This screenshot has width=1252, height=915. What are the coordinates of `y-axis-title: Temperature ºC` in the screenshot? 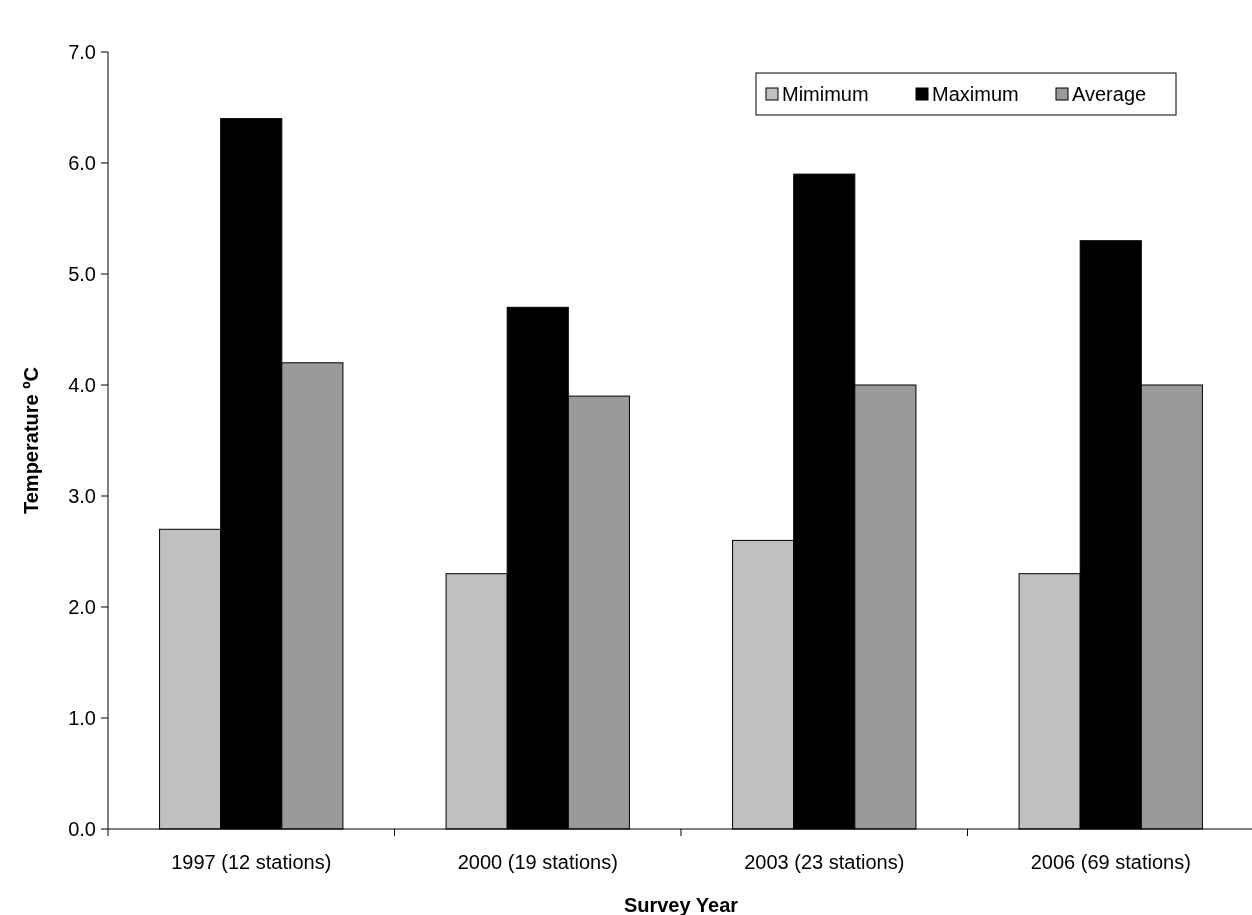 It's located at (31, 440).